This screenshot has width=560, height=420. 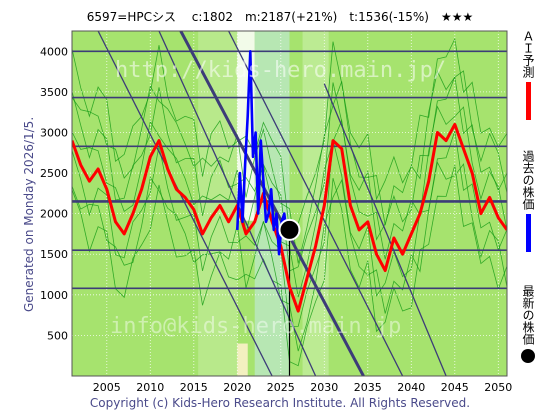 I want to click on legend-past-label: 過去の株価, so click(x=528, y=180).